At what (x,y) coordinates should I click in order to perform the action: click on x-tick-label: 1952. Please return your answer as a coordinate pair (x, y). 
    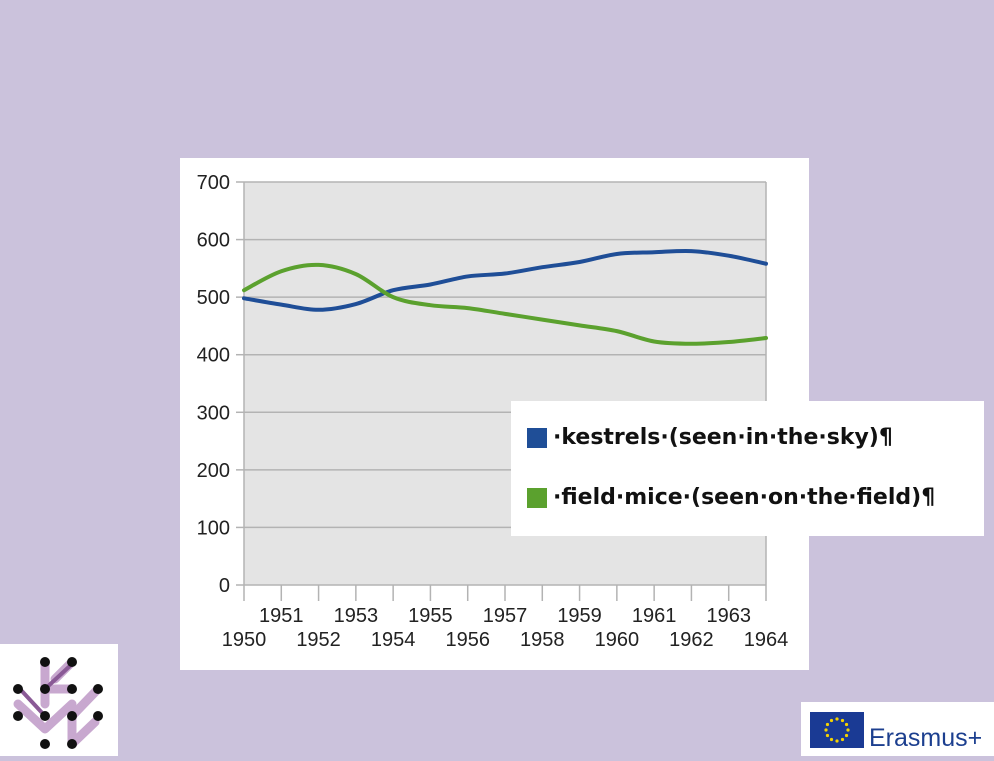
    Looking at the image, I should click on (318, 640).